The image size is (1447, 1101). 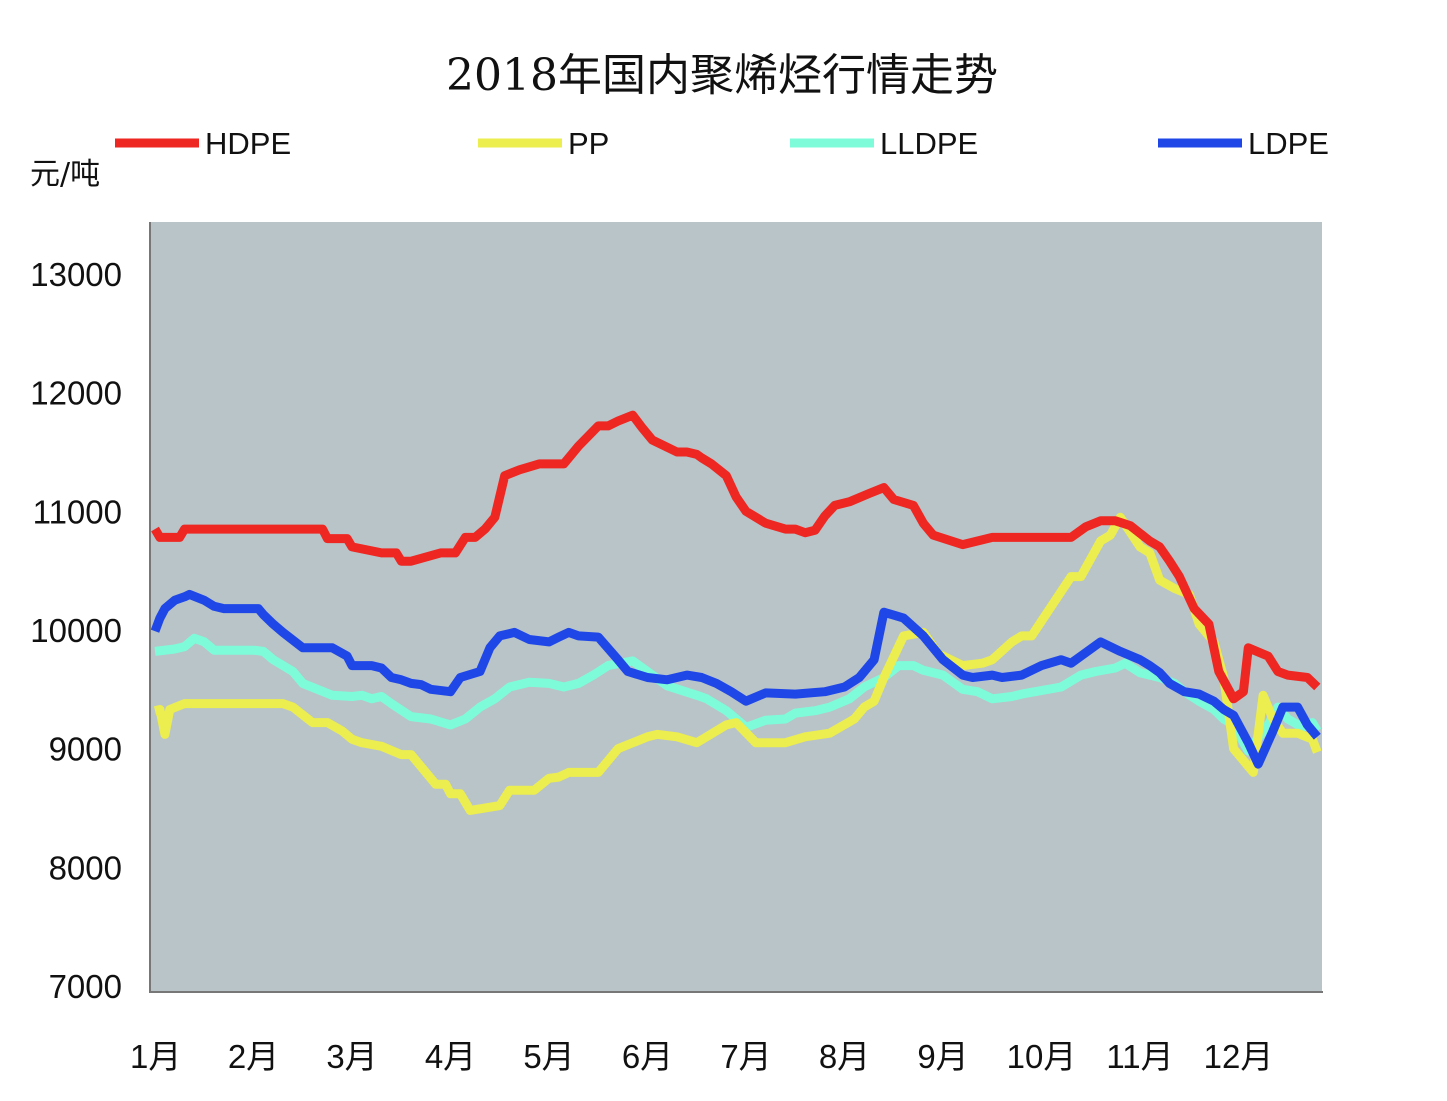 I want to click on x-tick-label: 1月, so click(x=155, y=1056).